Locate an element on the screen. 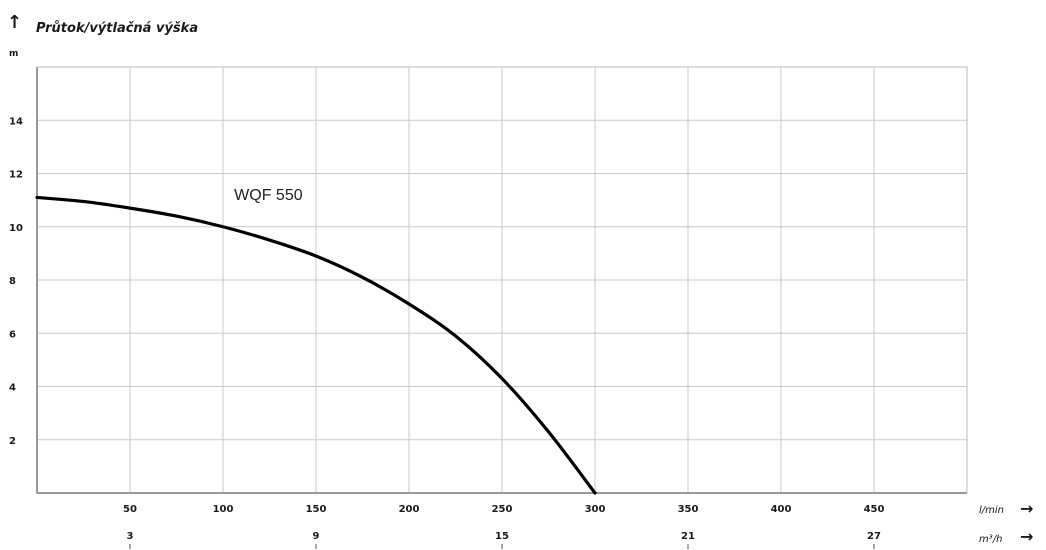 The image size is (1046, 550). y-tick-labels: 2 4 6 8 10 12 14 is located at coordinates (16, 281).